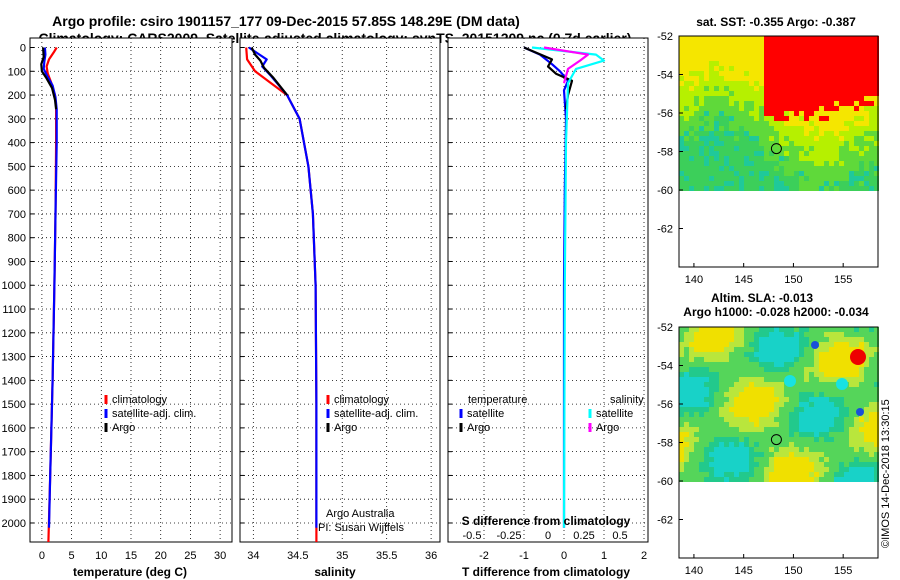 The image size is (900, 580). What do you see at coordinates (776, 312) in the screenshot?
I see `sla-map-title-2: Argo h1000: -0.028 h2000: -0.034` at bounding box center [776, 312].